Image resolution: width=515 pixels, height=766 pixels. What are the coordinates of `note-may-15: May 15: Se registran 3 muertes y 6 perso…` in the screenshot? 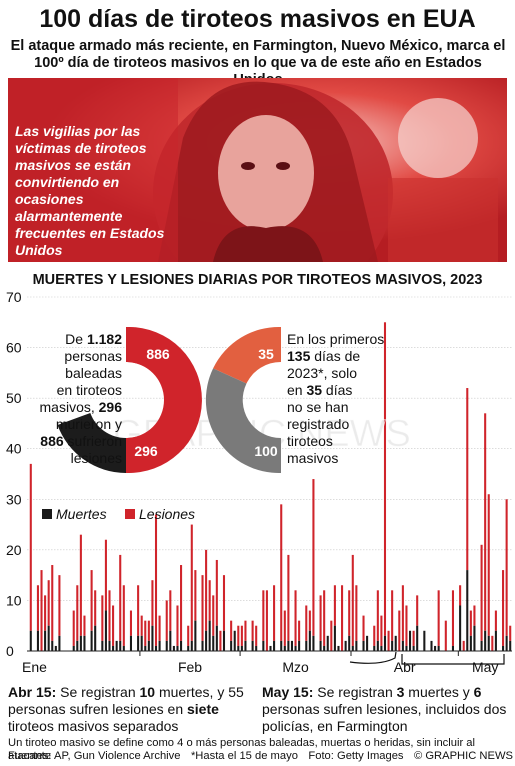 It's located at (384, 709).